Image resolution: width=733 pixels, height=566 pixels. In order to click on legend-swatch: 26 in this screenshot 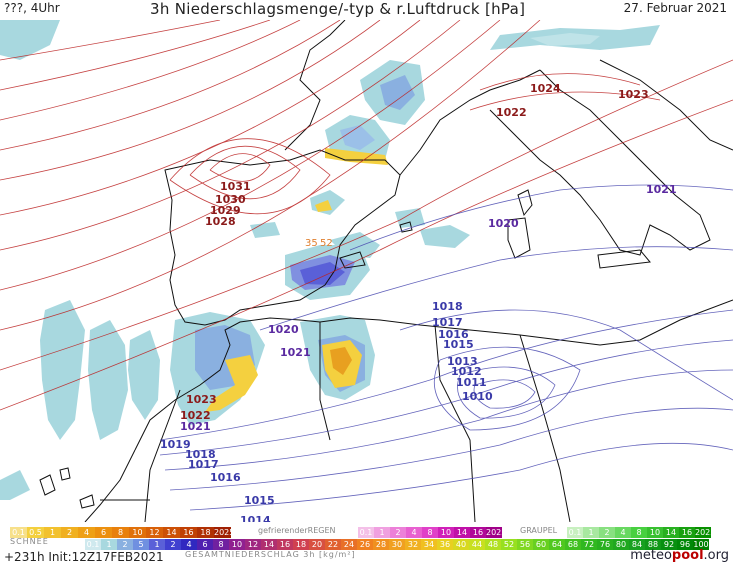, I will do `click(365, 544)`.